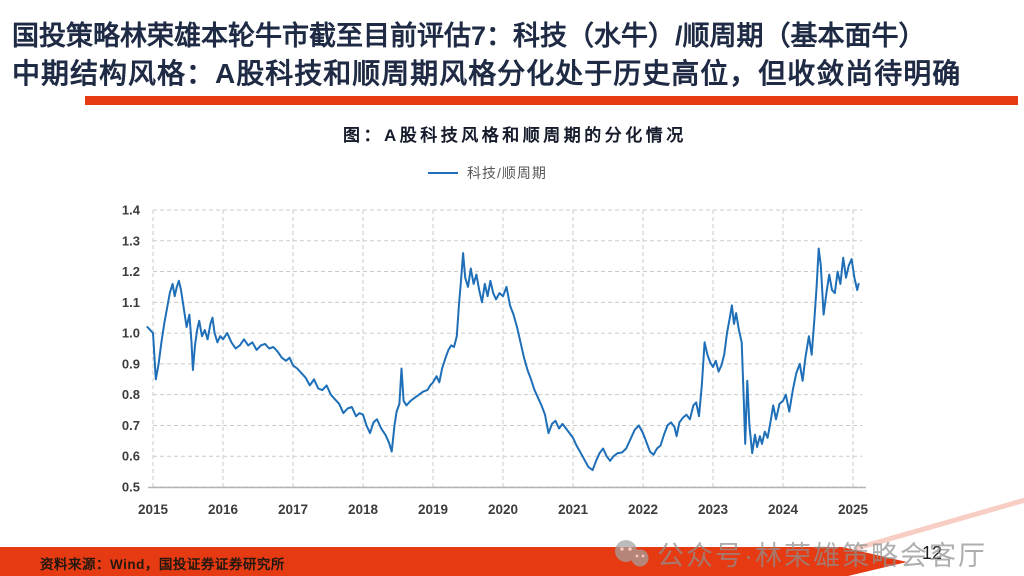 Image resolution: width=1024 pixels, height=576 pixels. What do you see at coordinates (573, 509) in the screenshot?
I see `svg-text: 2021` at bounding box center [573, 509].